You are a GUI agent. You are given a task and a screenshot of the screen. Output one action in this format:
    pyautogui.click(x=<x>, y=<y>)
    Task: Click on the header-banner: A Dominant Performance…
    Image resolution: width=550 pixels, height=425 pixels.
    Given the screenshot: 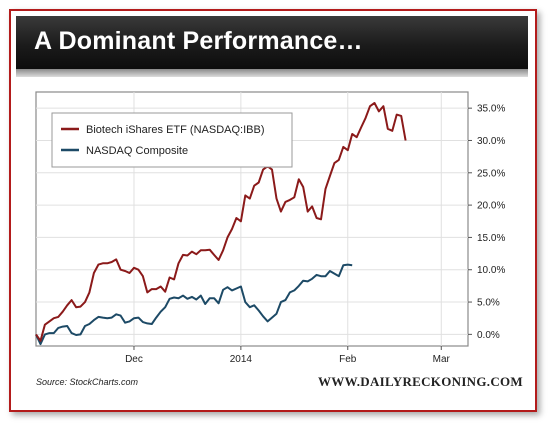 What is the action you would take?
    pyautogui.click(x=272, y=42)
    